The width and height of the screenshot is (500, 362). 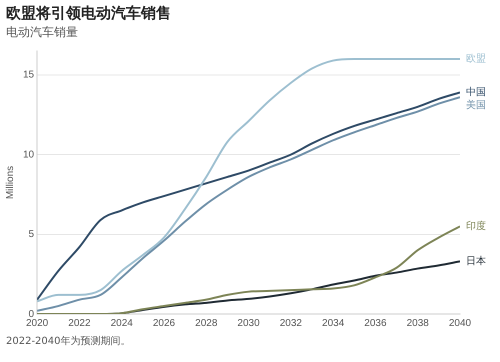 What do you see at coordinates (68, 341) in the screenshot?
I see `text: 2022-2040年为预测期间。` at bounding box center [68, 341].